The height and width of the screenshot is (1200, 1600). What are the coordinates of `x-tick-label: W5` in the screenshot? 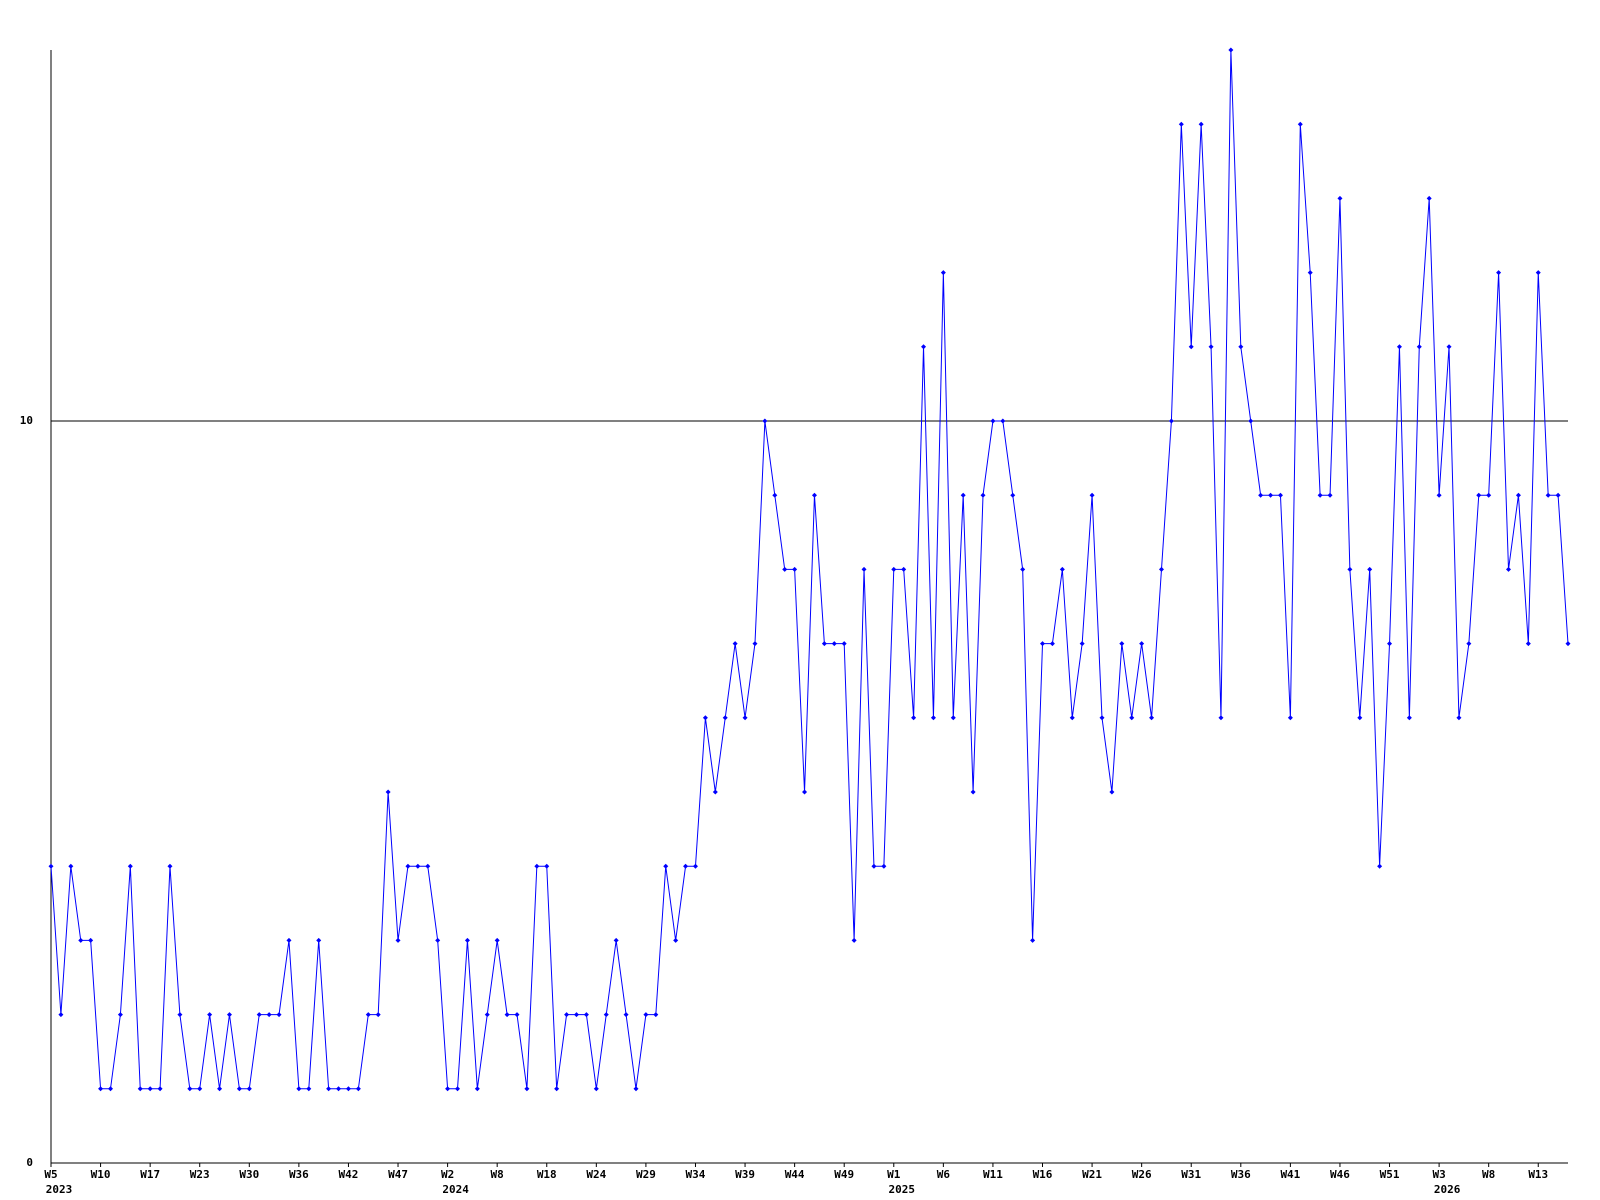 It's located at (50, 1174).